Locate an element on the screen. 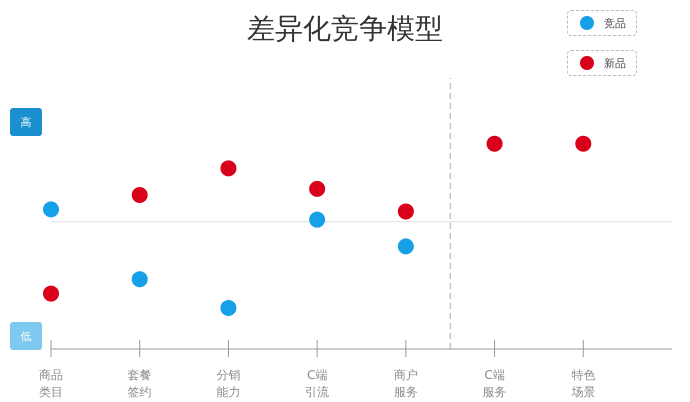 Image resolution: width=690 pixels, height=402 pixels. x-tick-label: C端引流 is located at coordinates (317, 383).